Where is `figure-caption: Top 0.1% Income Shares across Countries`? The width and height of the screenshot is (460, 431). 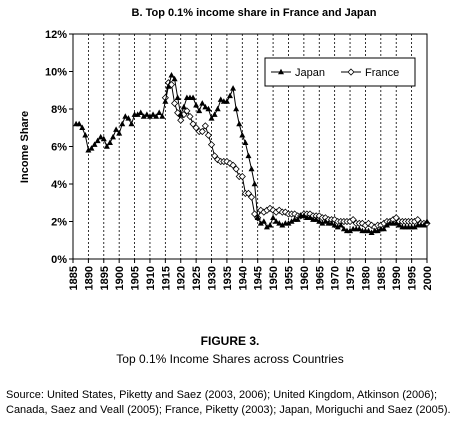
figure-caption: Top 0.1% Income Shares across Countries is located at coordinates (230, 359).